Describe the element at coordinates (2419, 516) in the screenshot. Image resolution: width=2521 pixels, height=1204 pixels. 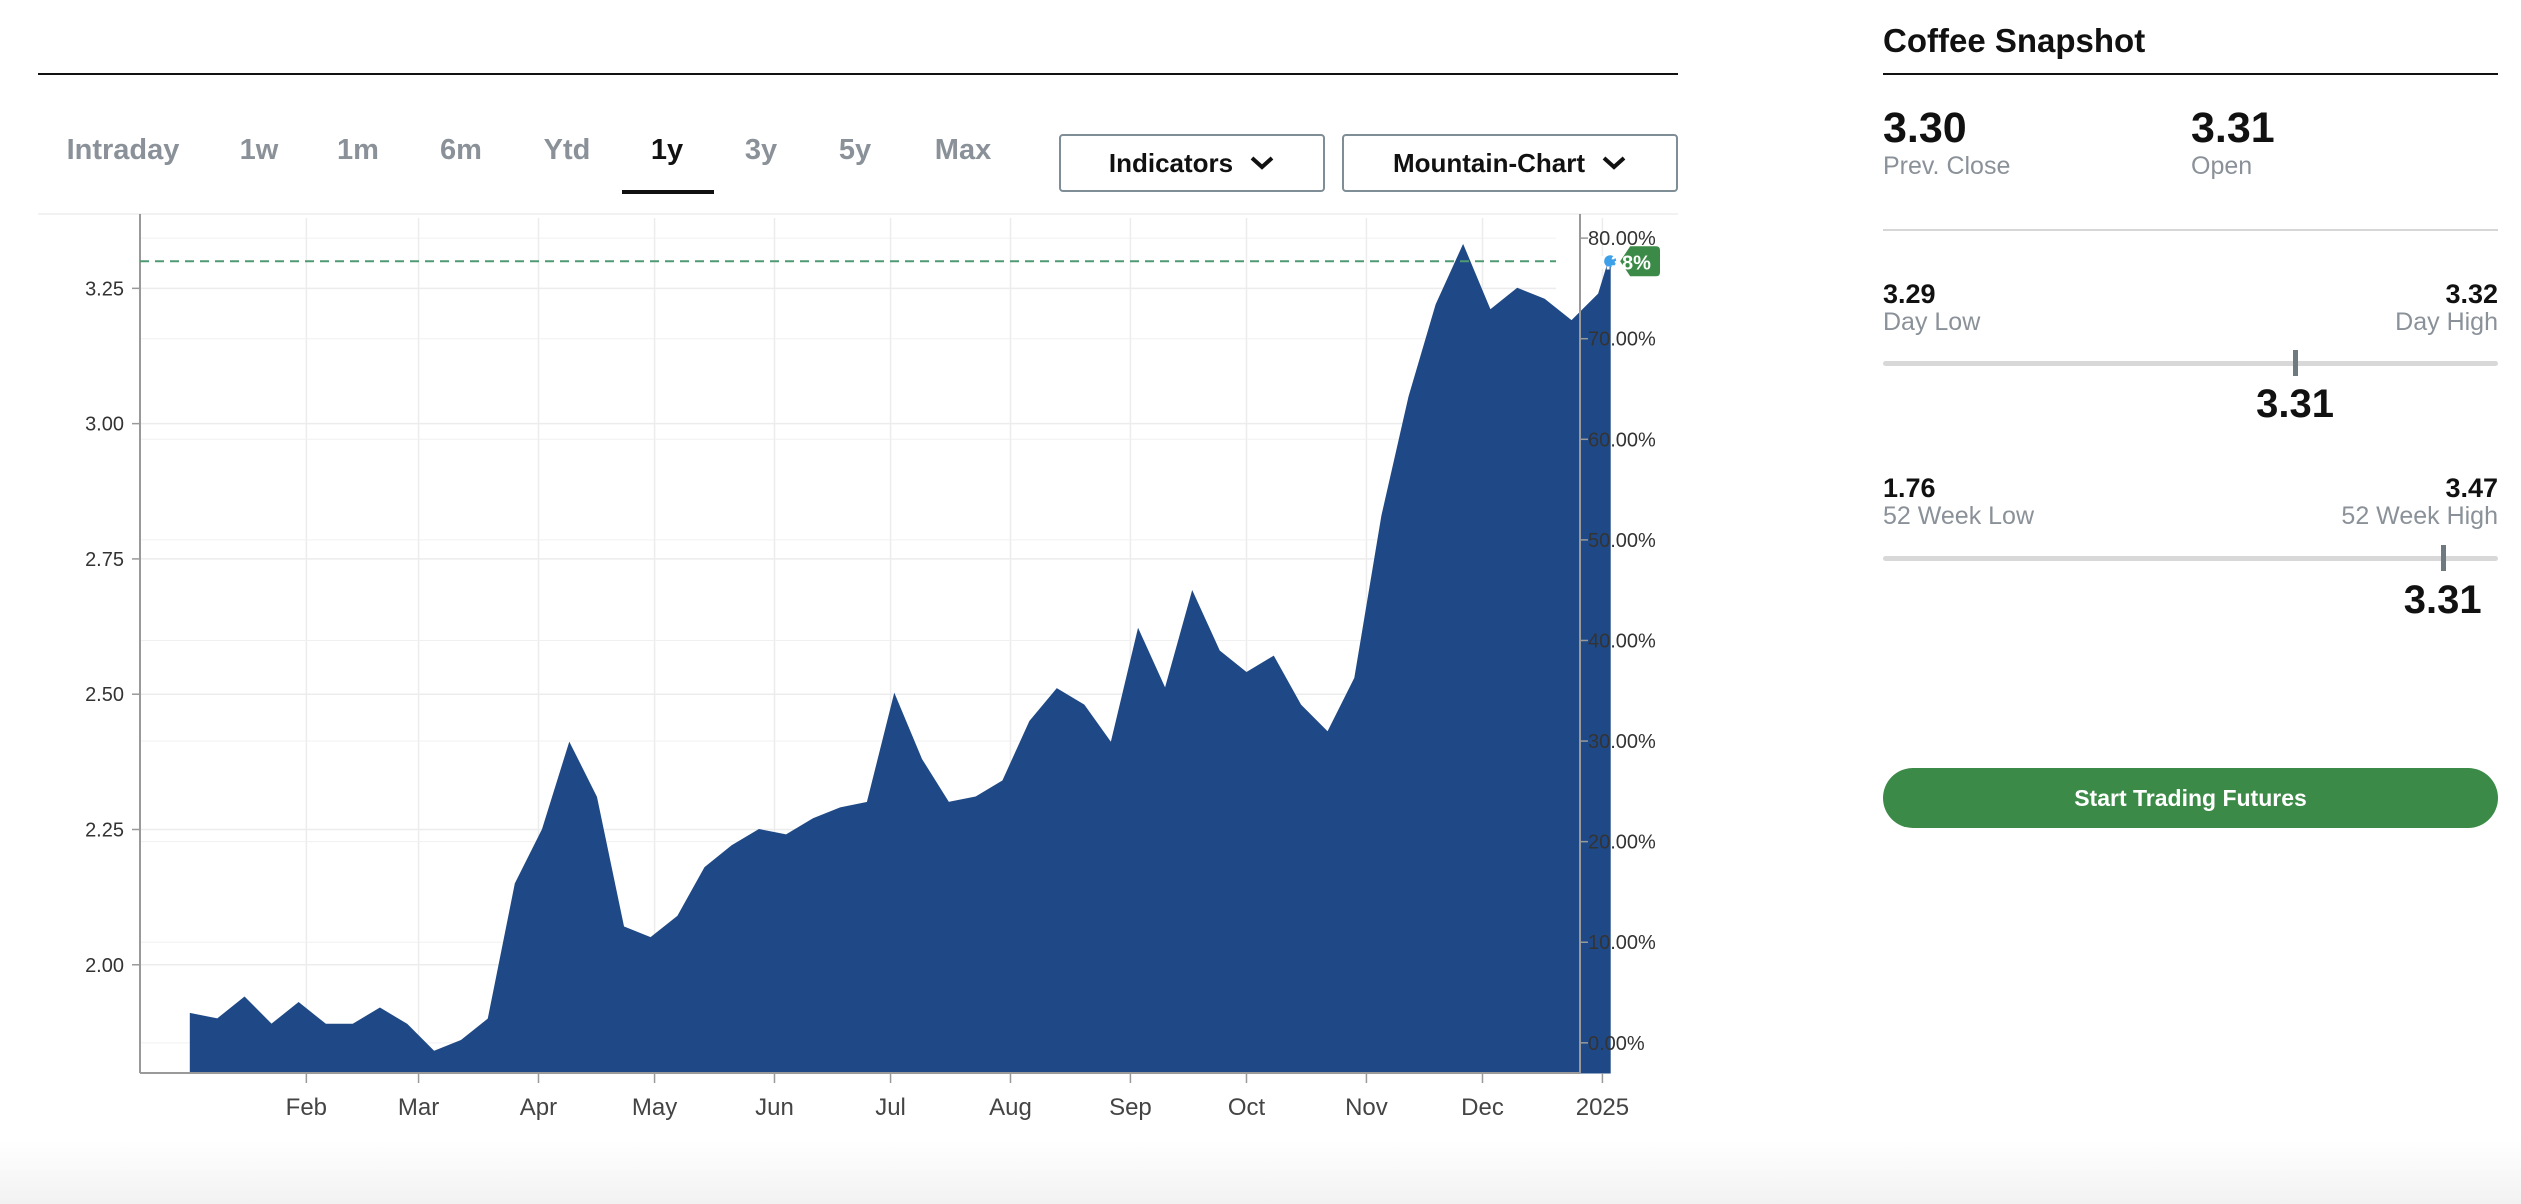
I see `week52-high-label: 52 Week High` at that location.